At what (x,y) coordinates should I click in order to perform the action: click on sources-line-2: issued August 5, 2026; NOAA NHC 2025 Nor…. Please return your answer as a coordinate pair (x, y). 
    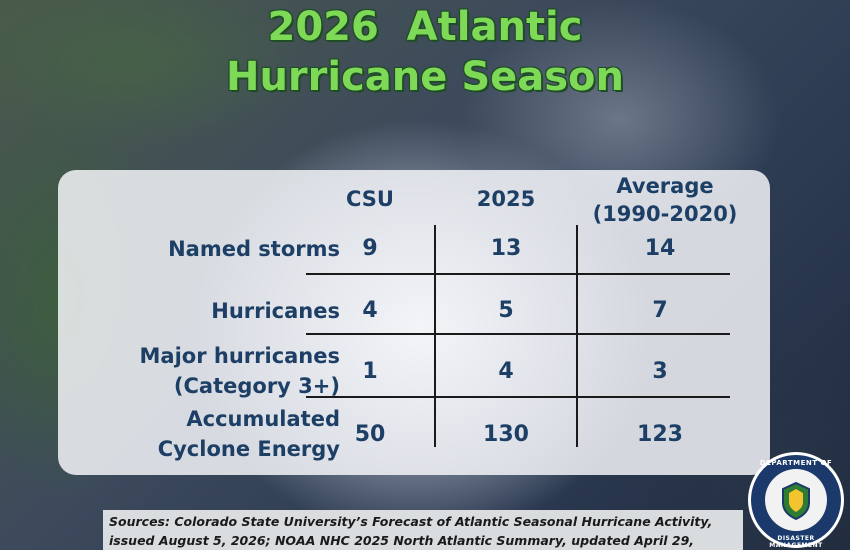
    Looking at the image, I should click on (402, 540).